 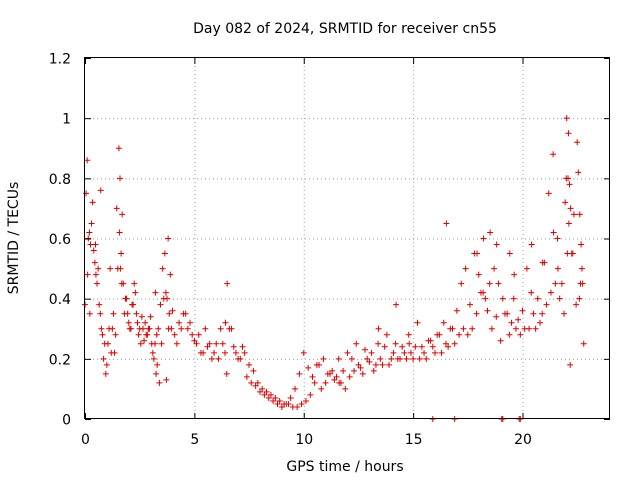 What do you see at coordinates (60, 60) in the screenshot?
I see `y-tick-label: 1.2` at bounding box center [60, 60].